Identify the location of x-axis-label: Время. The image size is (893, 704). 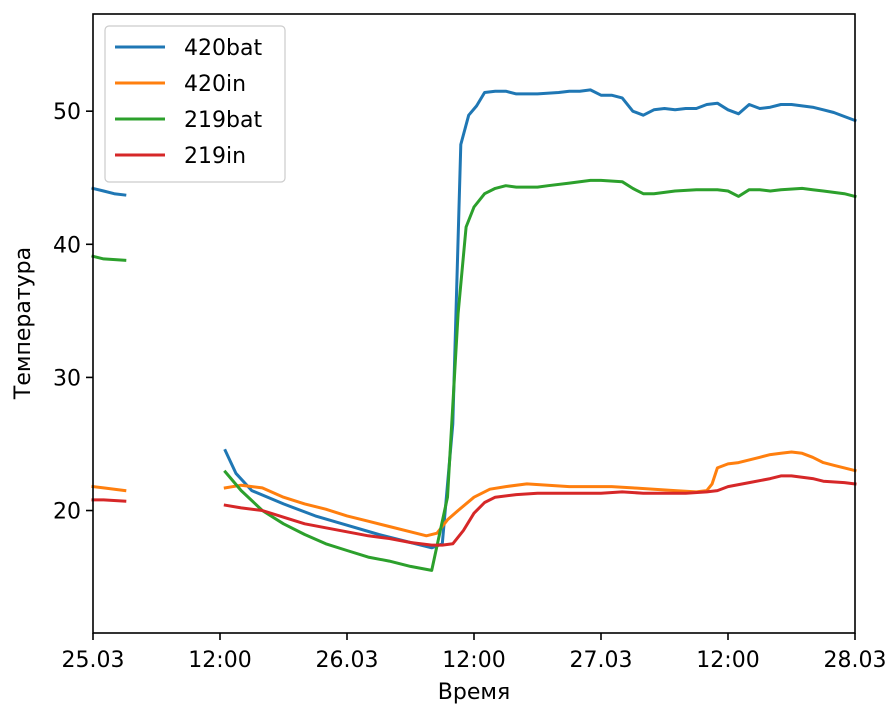
(474, 692).